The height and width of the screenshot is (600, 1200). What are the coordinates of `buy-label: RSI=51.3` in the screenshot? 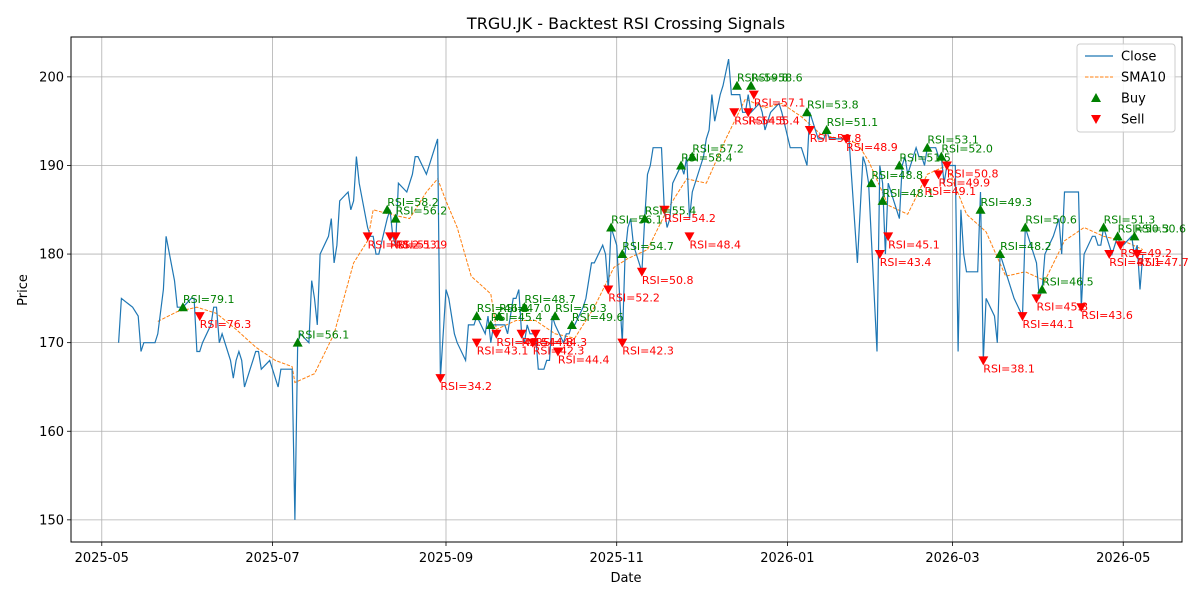 It's located at (1130, 219).